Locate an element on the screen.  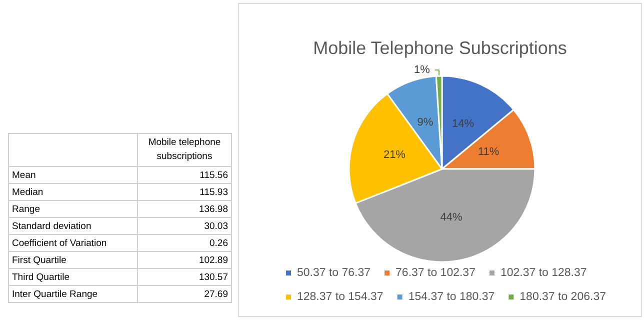
category-label: Median is located at coordinates (73, 192).